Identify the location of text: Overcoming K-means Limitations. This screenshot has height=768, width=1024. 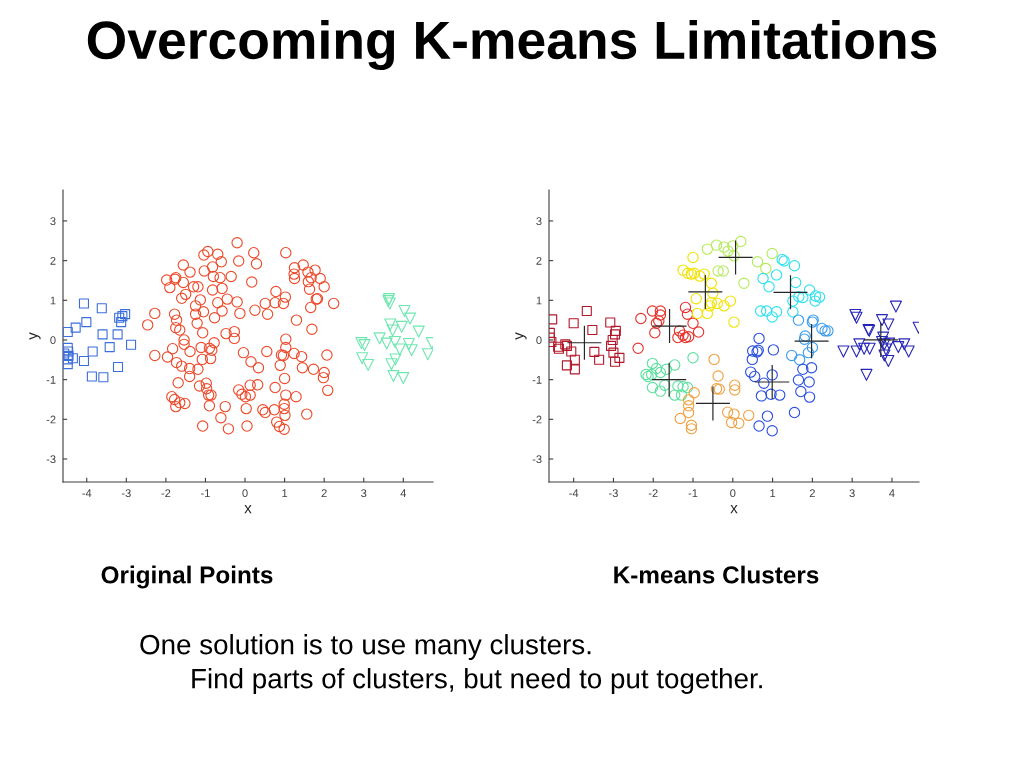
(512, 45).